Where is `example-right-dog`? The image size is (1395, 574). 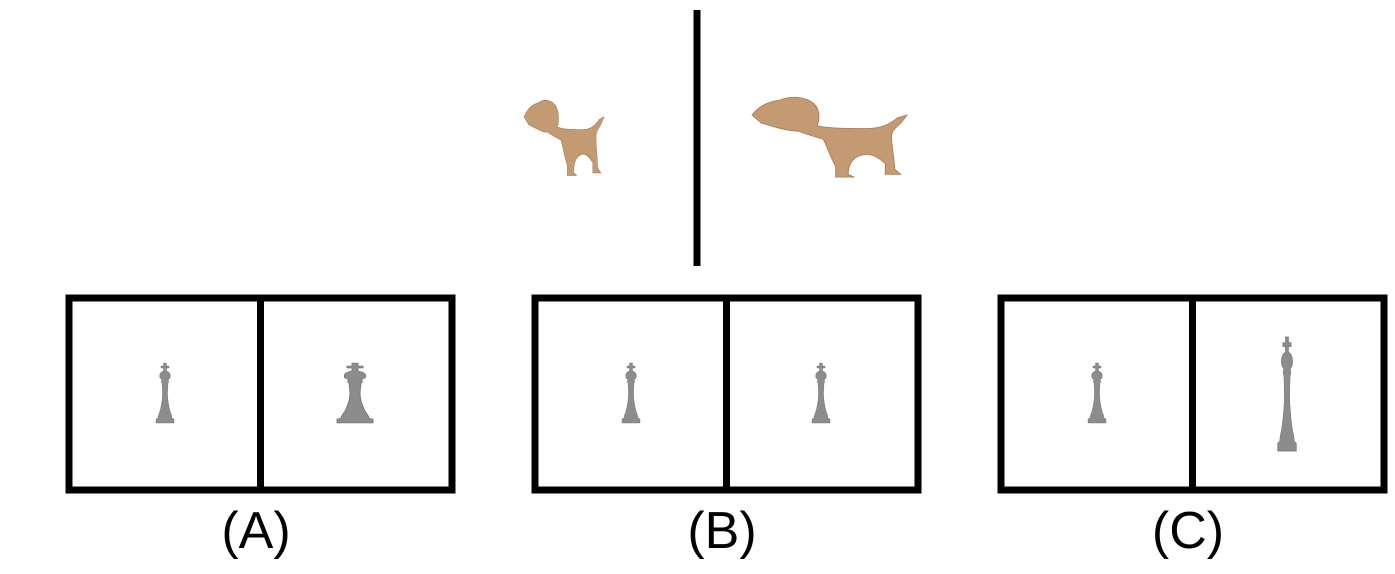
example-right-dog is located at coordinates (829, 137).